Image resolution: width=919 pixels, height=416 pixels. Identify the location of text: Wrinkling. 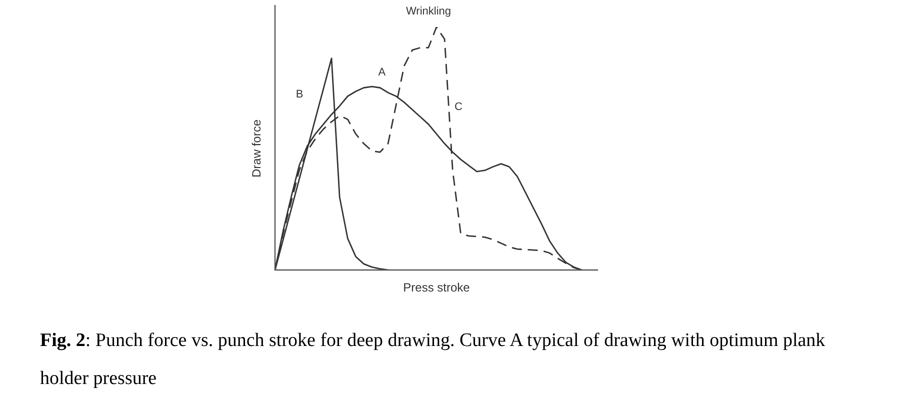
(429, 12).